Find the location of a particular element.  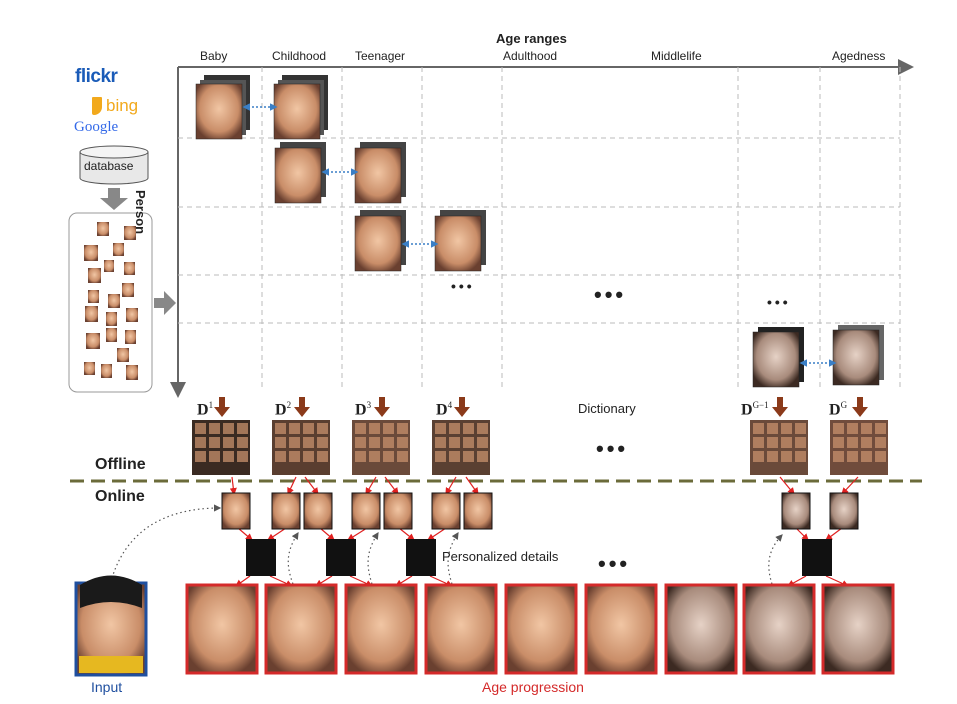

column-label-teenager: Teenager is located at coordinates (380, 56).